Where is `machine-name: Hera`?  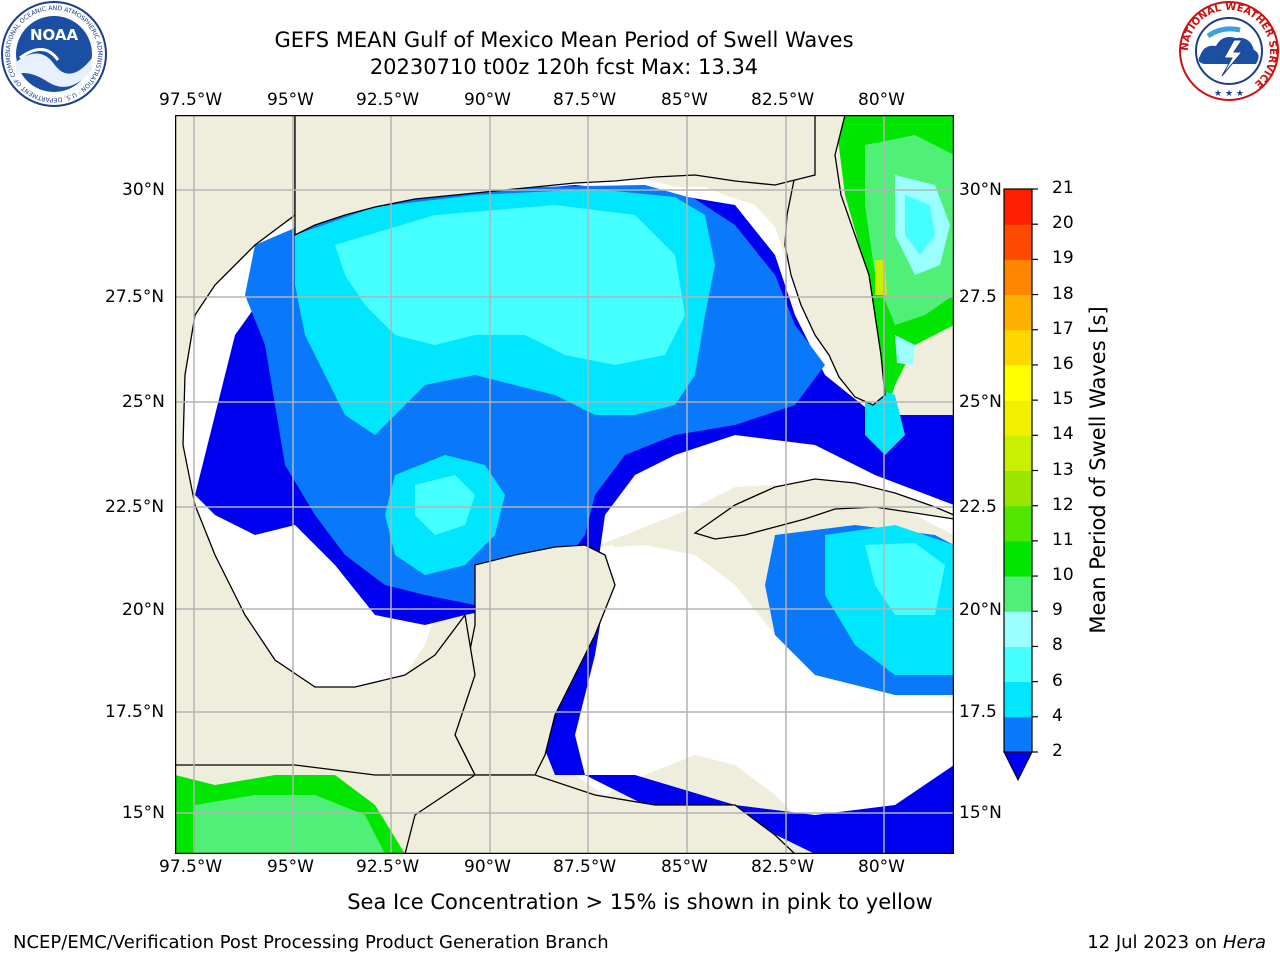 machine-name: Hera is located at coordinates (1244, 942).